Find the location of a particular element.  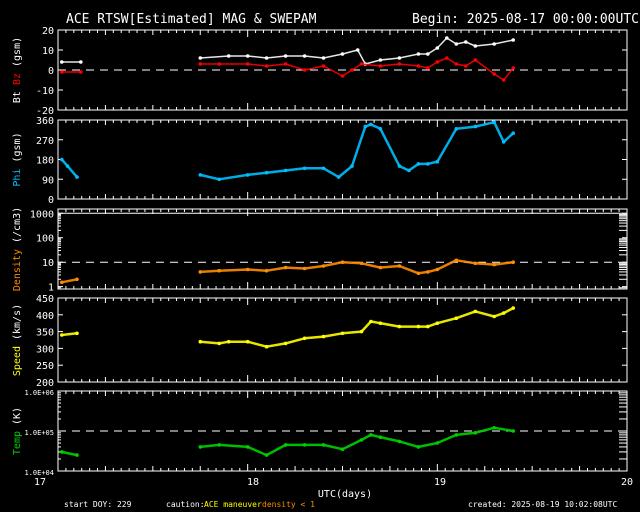

y-axis-label-part: (km/s) is located at coordinates (17, 325).